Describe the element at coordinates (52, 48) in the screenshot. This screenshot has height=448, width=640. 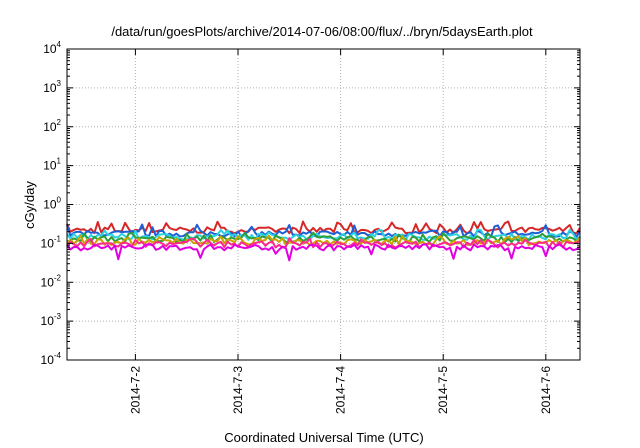
I see `y-tick-label: 10⁴` at that location.